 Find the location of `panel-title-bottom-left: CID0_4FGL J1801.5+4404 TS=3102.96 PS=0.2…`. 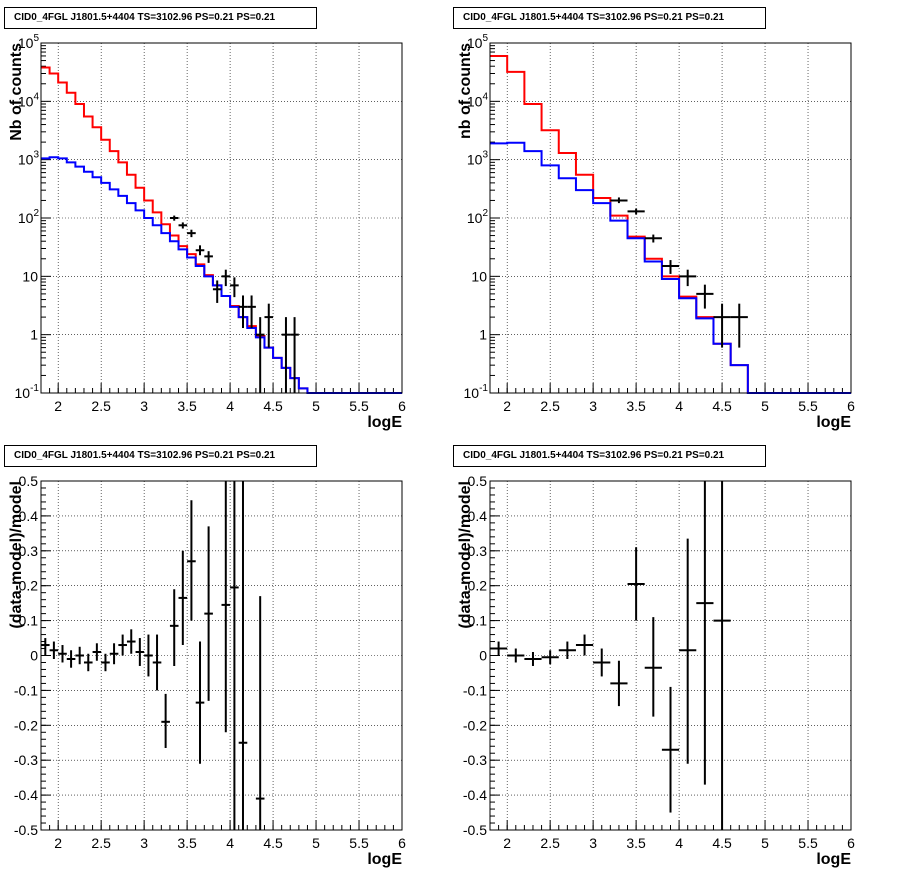

panel-title-bottom-left: CID0_4FGL J1801.5+4404 TS=3102.96 PS=0.2… is located at coordinates (160, 456).